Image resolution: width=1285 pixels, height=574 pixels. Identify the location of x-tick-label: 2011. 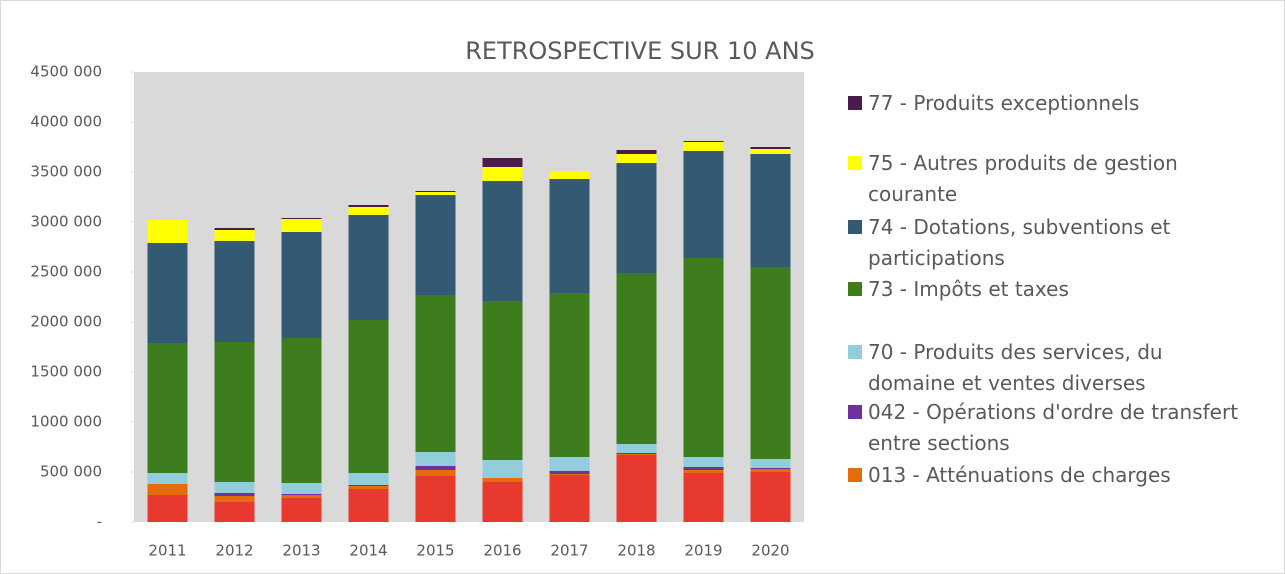
(167, 551).